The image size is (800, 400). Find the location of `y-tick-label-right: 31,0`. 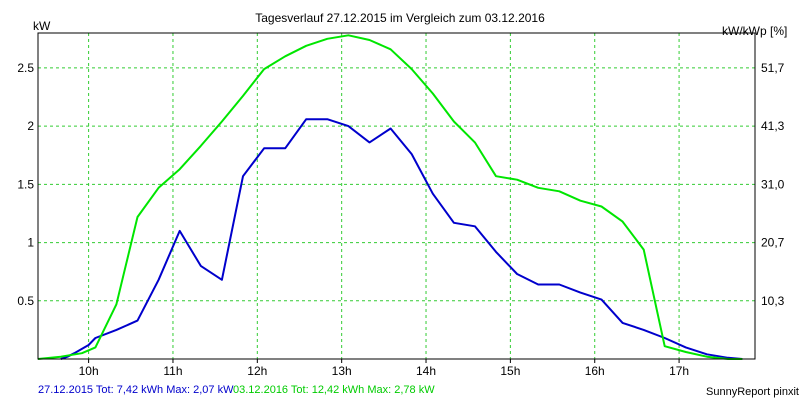

y-tick-label-right: 31,0 is located at coordinates (773, 184).